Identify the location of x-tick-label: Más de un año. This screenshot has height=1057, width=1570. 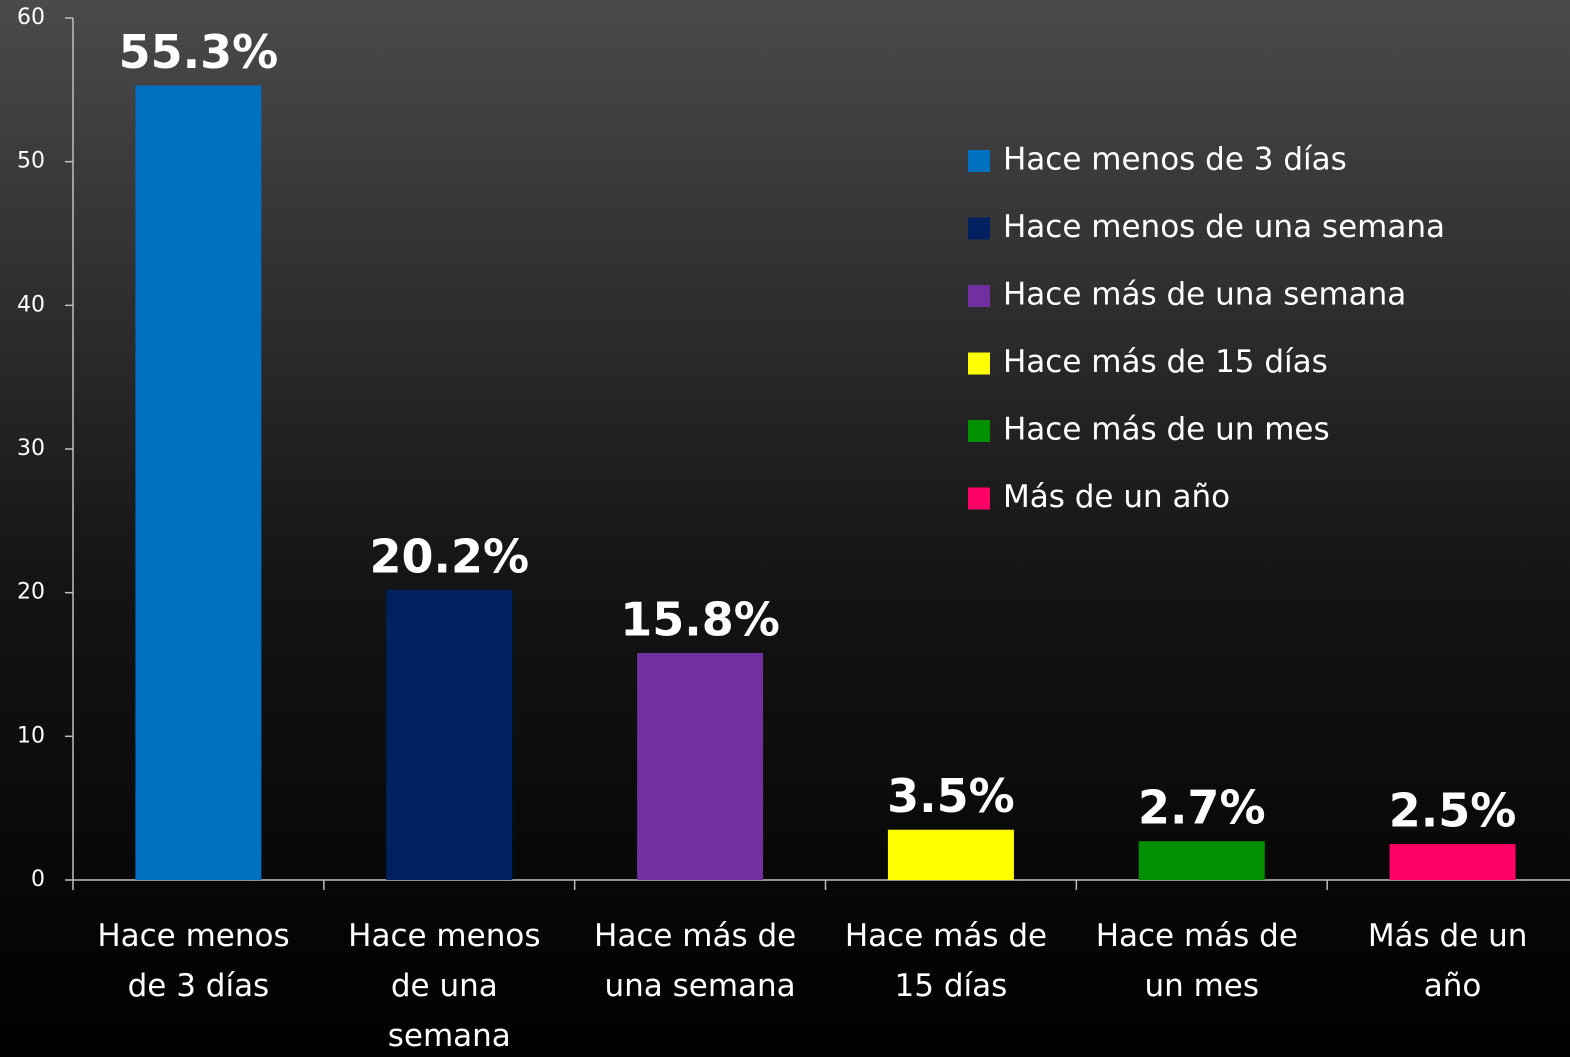
(1453, 961).